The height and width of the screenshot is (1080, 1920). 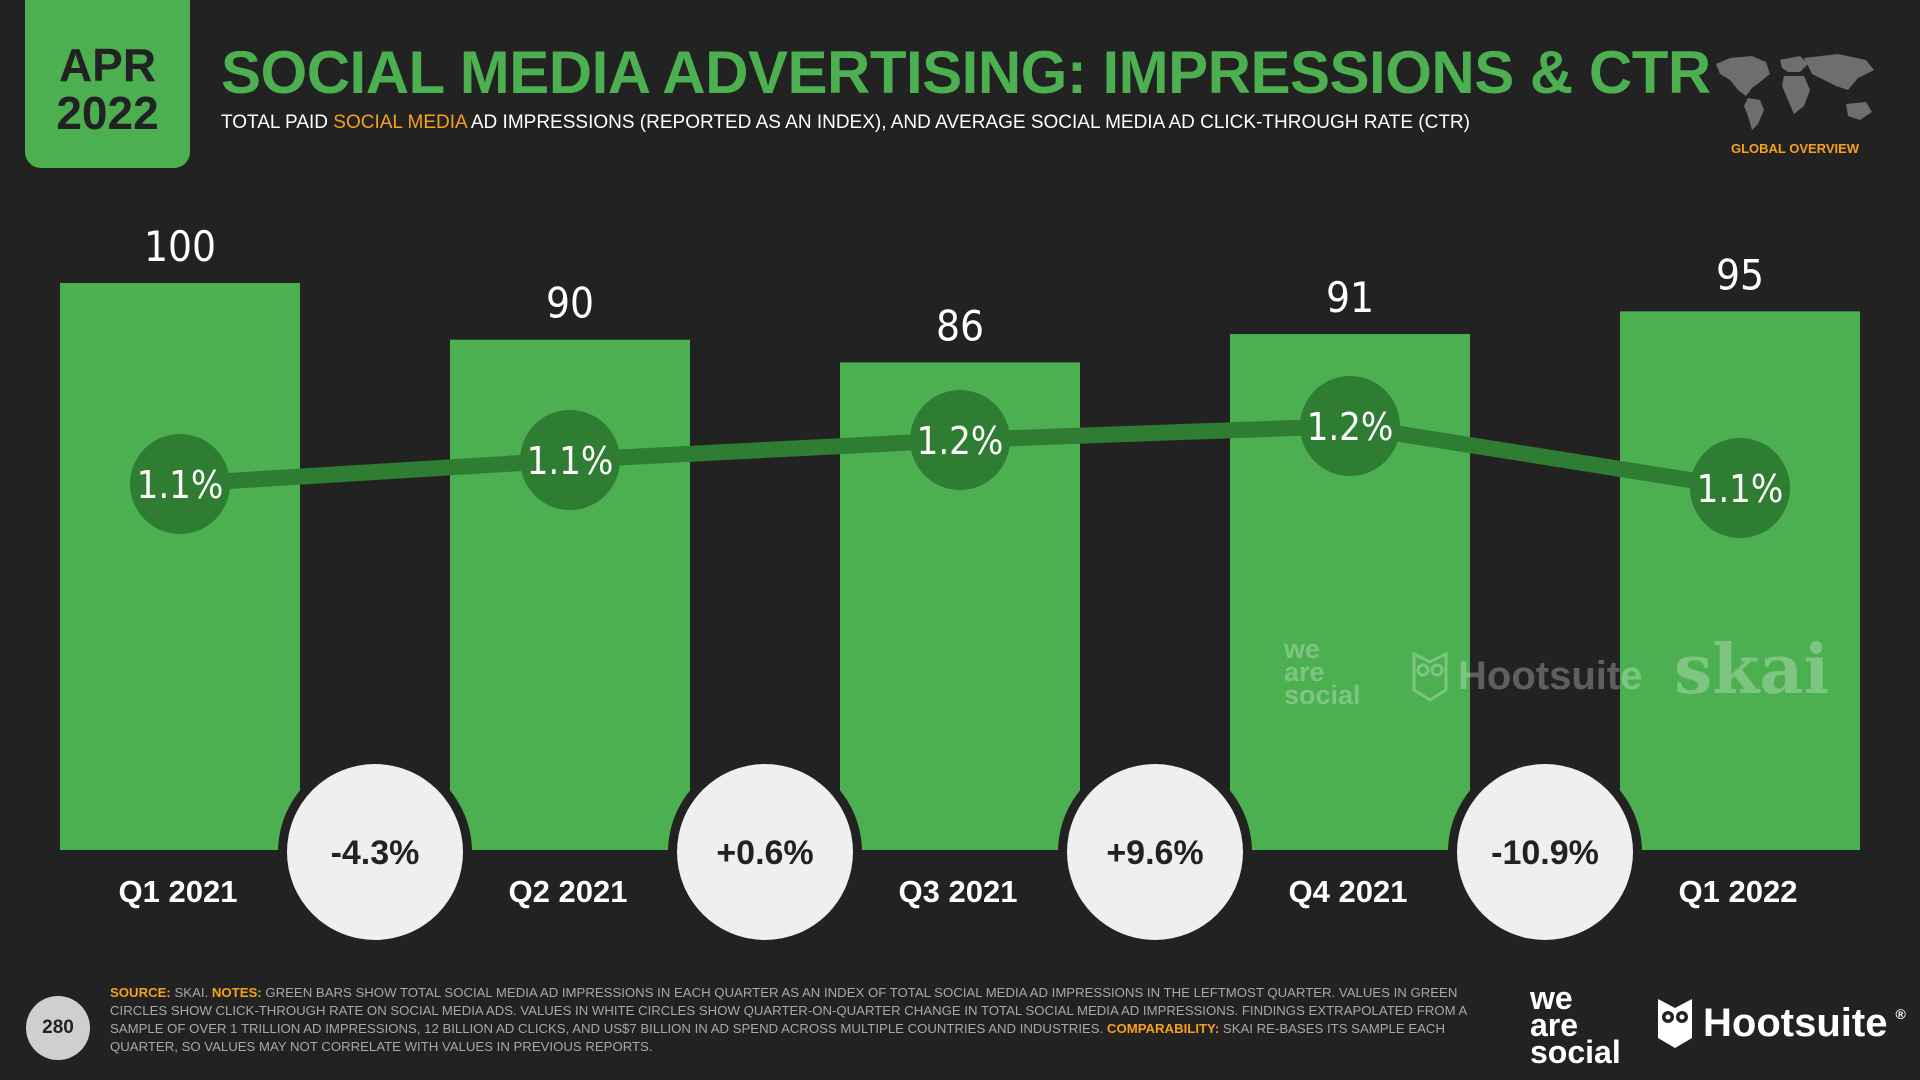 What do you see at coordinates (568, 891) in the screenshot?
I see `category-label: Q2 2021` at bounding box center [568, 891].